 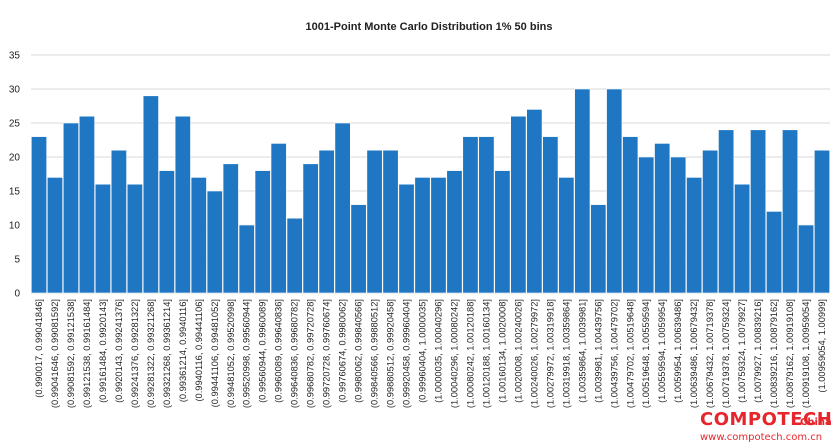 What do you see at coordinates (199, 350) in the screenshot?
I see `x-tick-label: (0.9940116, 0.99441106]` at bounding box center [199, 350].